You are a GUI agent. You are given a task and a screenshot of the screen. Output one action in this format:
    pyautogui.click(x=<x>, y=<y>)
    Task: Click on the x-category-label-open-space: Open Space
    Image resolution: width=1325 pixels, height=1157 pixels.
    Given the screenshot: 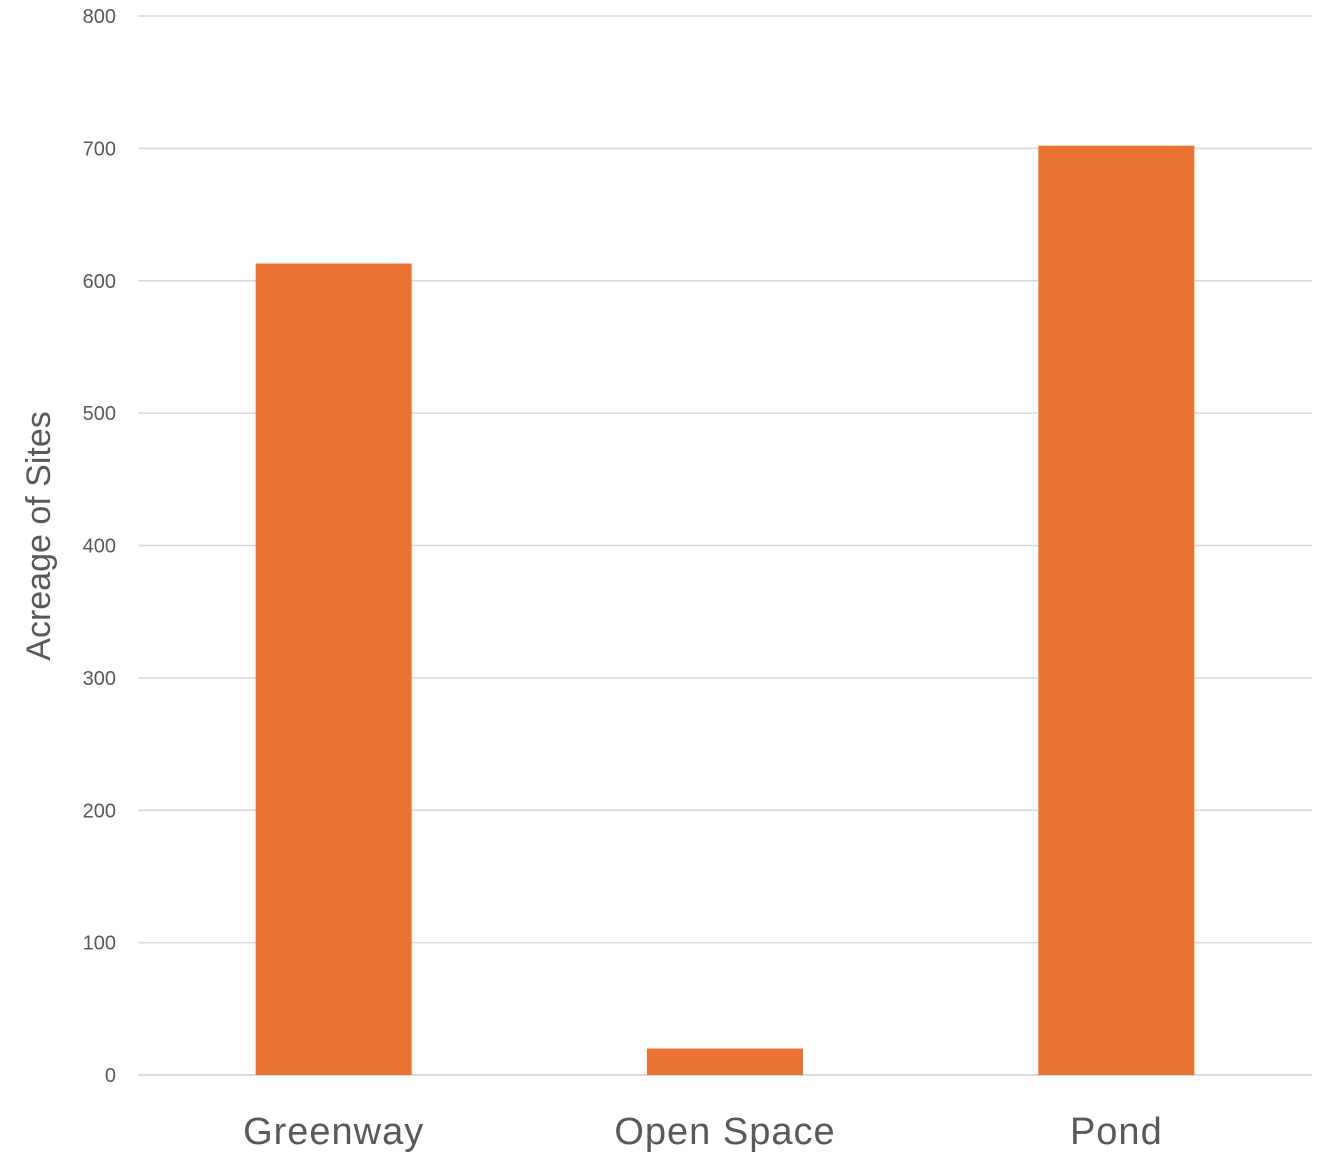 What is the action you would take?
    pyautogui.click(x=724, y=1131)
    